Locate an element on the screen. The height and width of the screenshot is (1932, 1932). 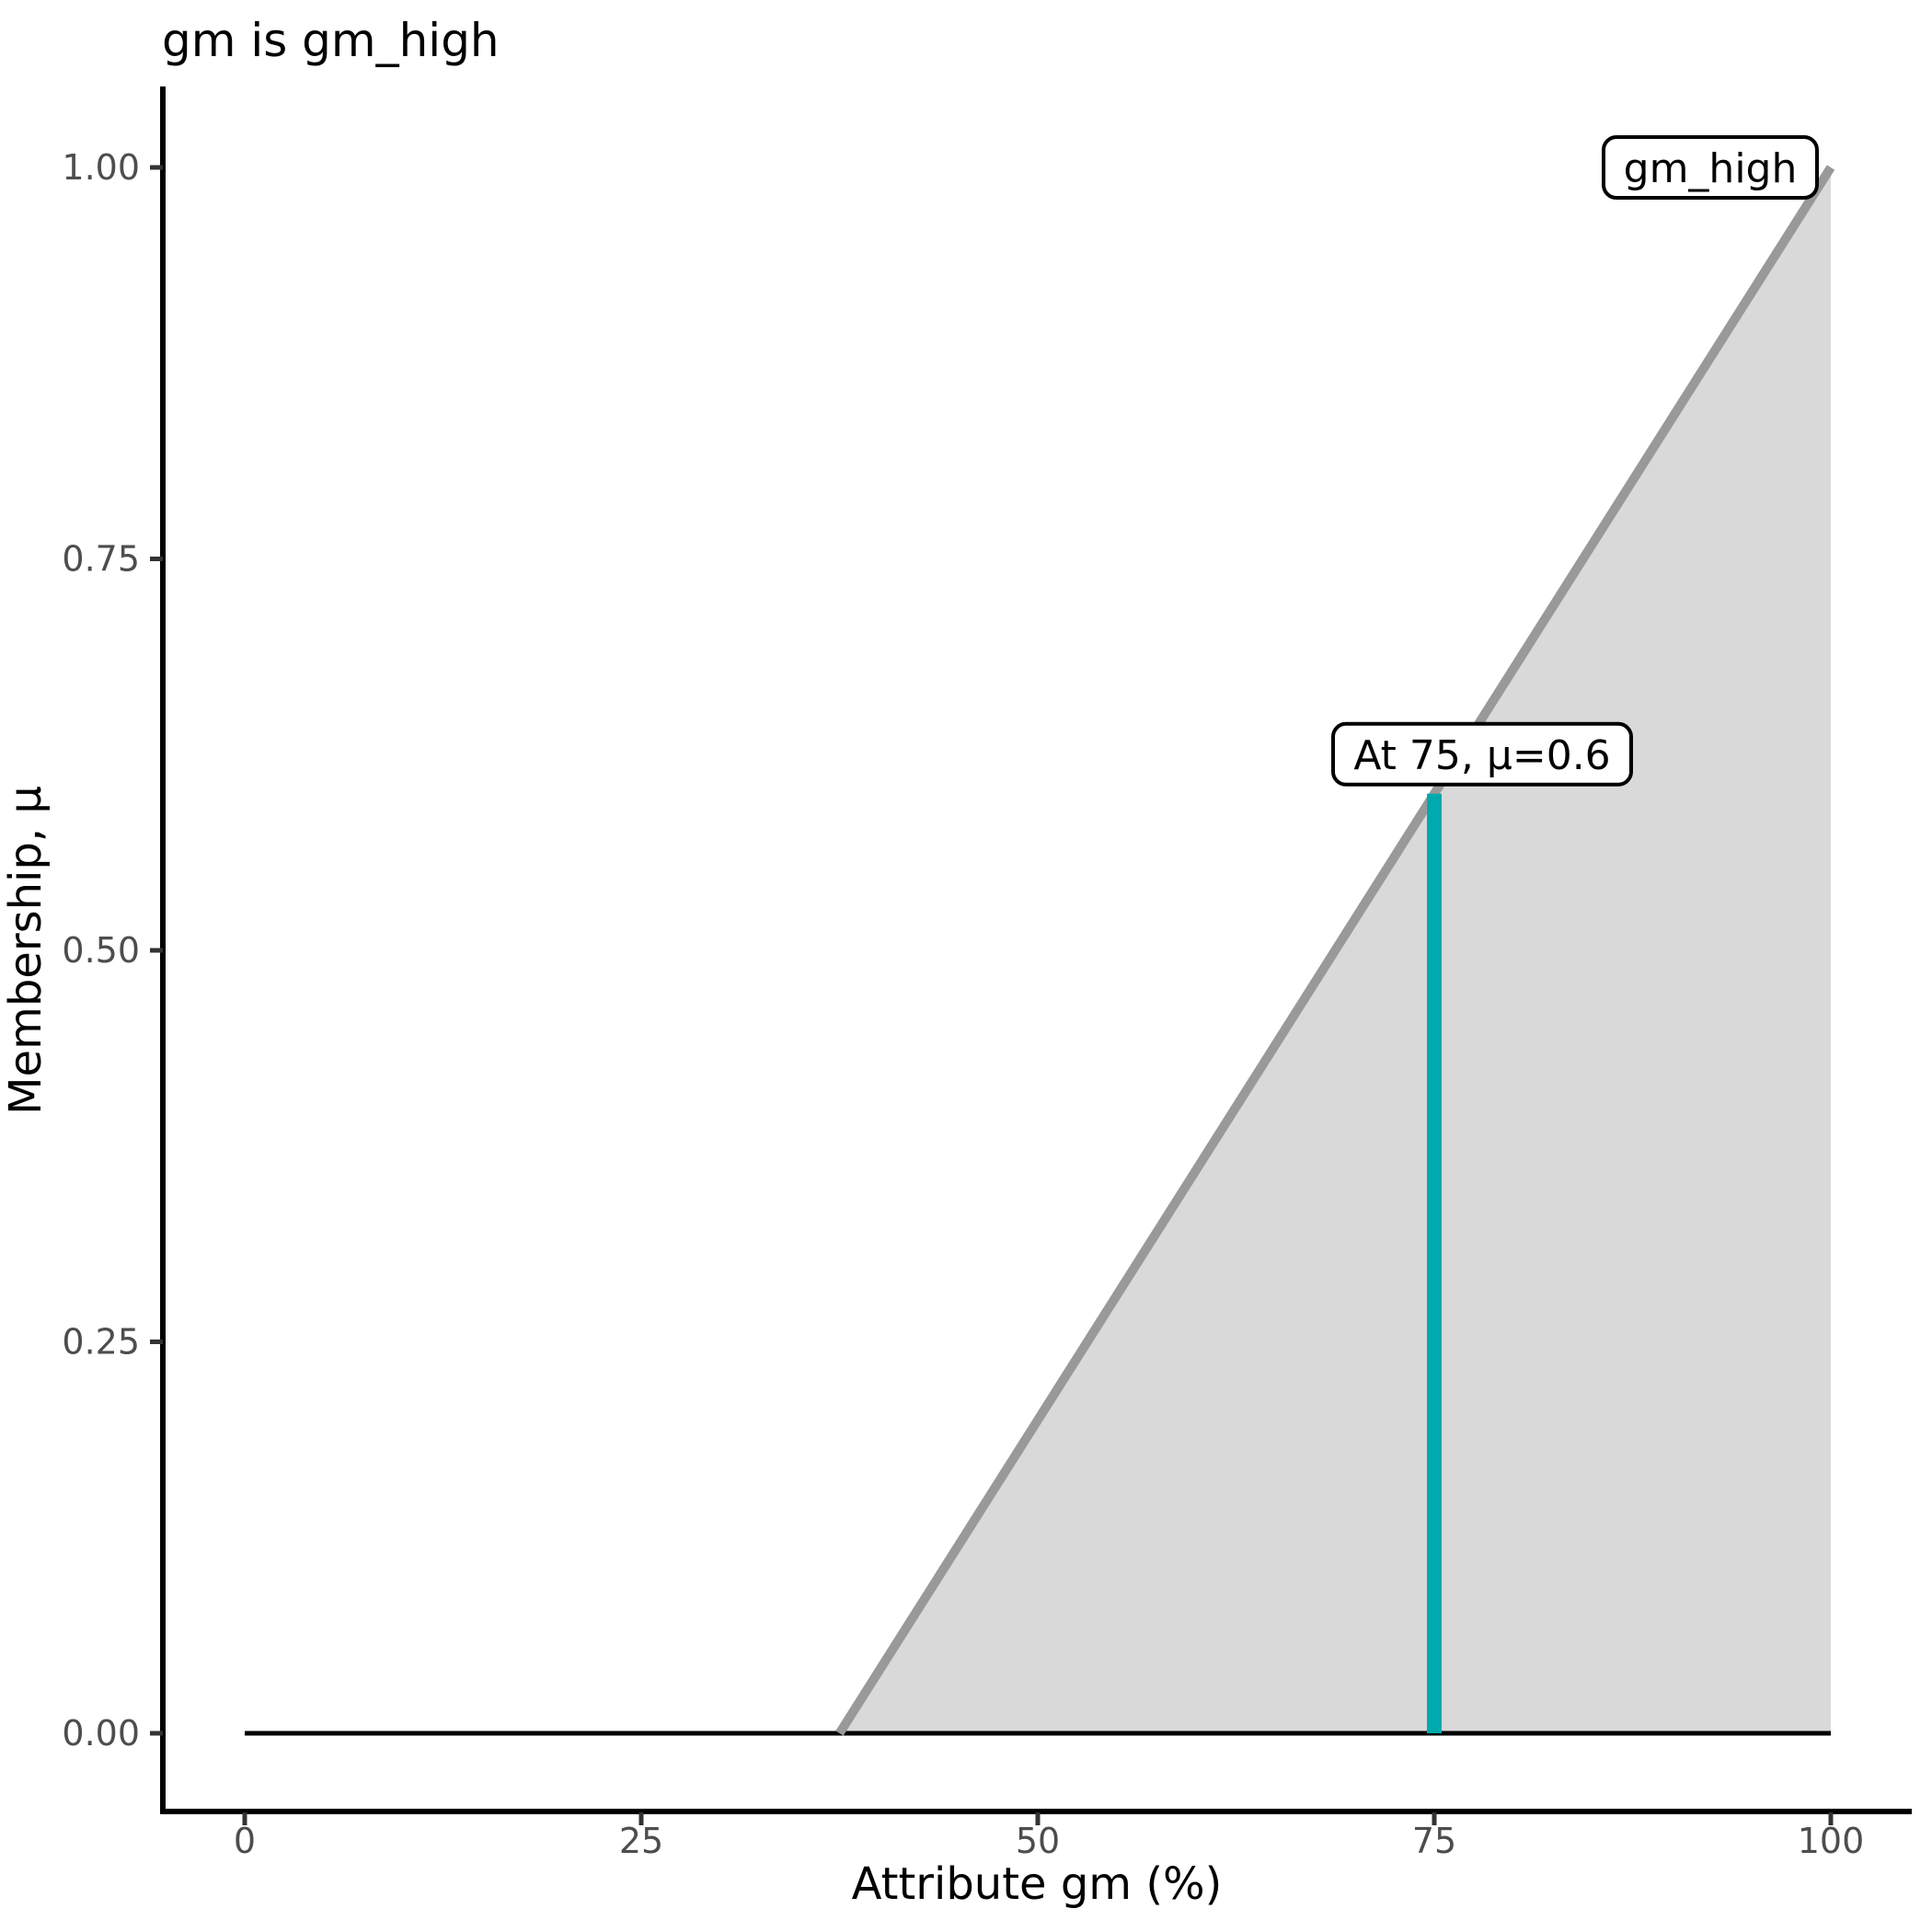
y-axis-ticks: 0.00 0.25 0.50 0.75 1.00 is located at coordinates (112, 951).